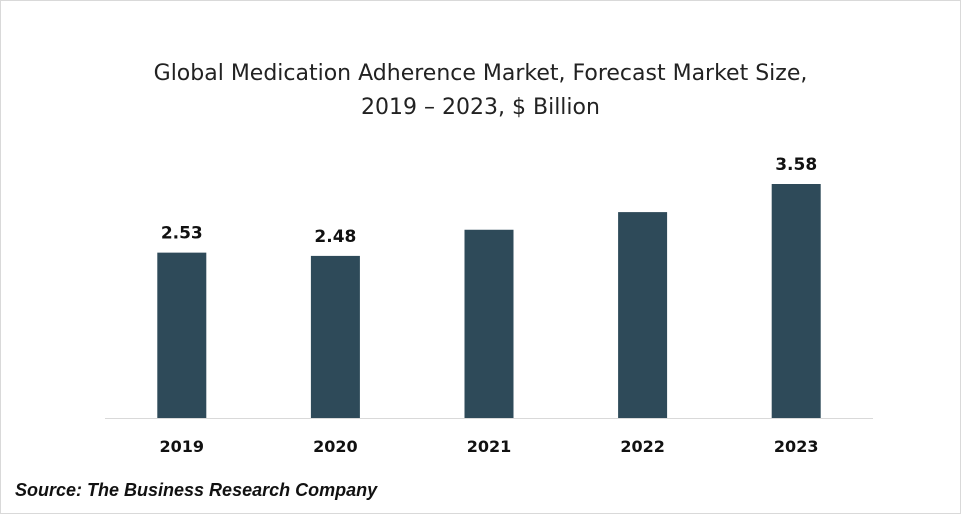  Describe the element at coordinates (489, 323) in the screenshot. I see `bar-2021` at that location.